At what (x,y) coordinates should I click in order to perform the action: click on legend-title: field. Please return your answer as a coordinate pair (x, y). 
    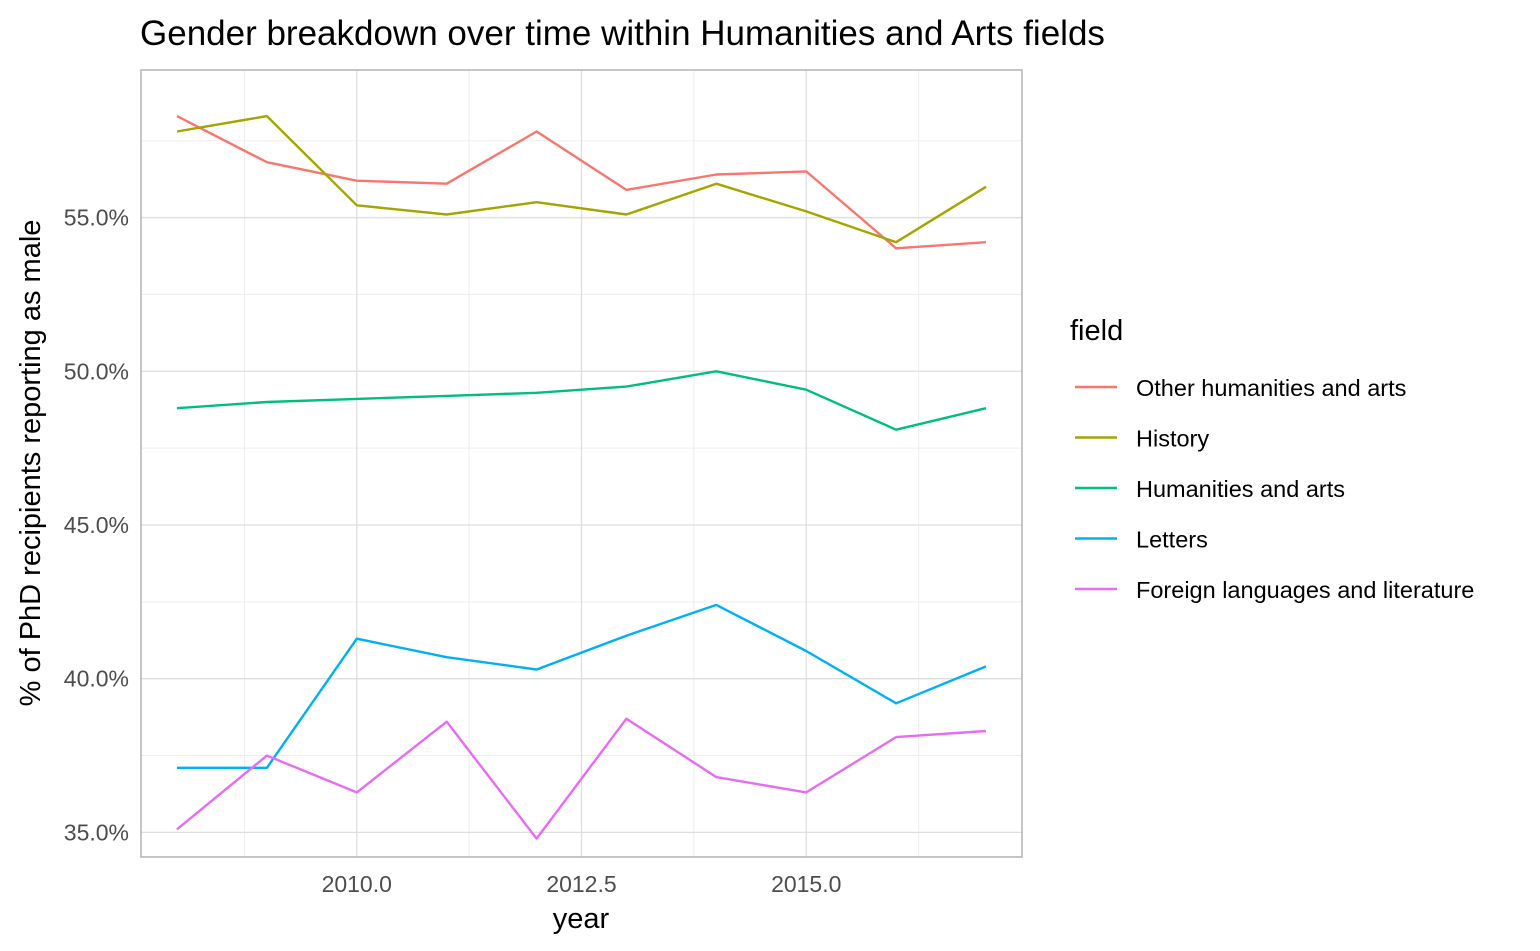
    Looking at the image, I should click on (1096, 331).